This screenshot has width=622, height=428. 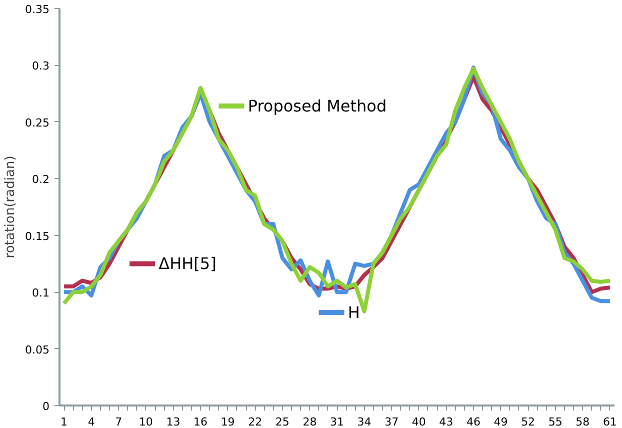 What do you see at coordinates (391, 422) in the screenshot?
I see `x-tick-label: 37` at bounding box center [391, 422].